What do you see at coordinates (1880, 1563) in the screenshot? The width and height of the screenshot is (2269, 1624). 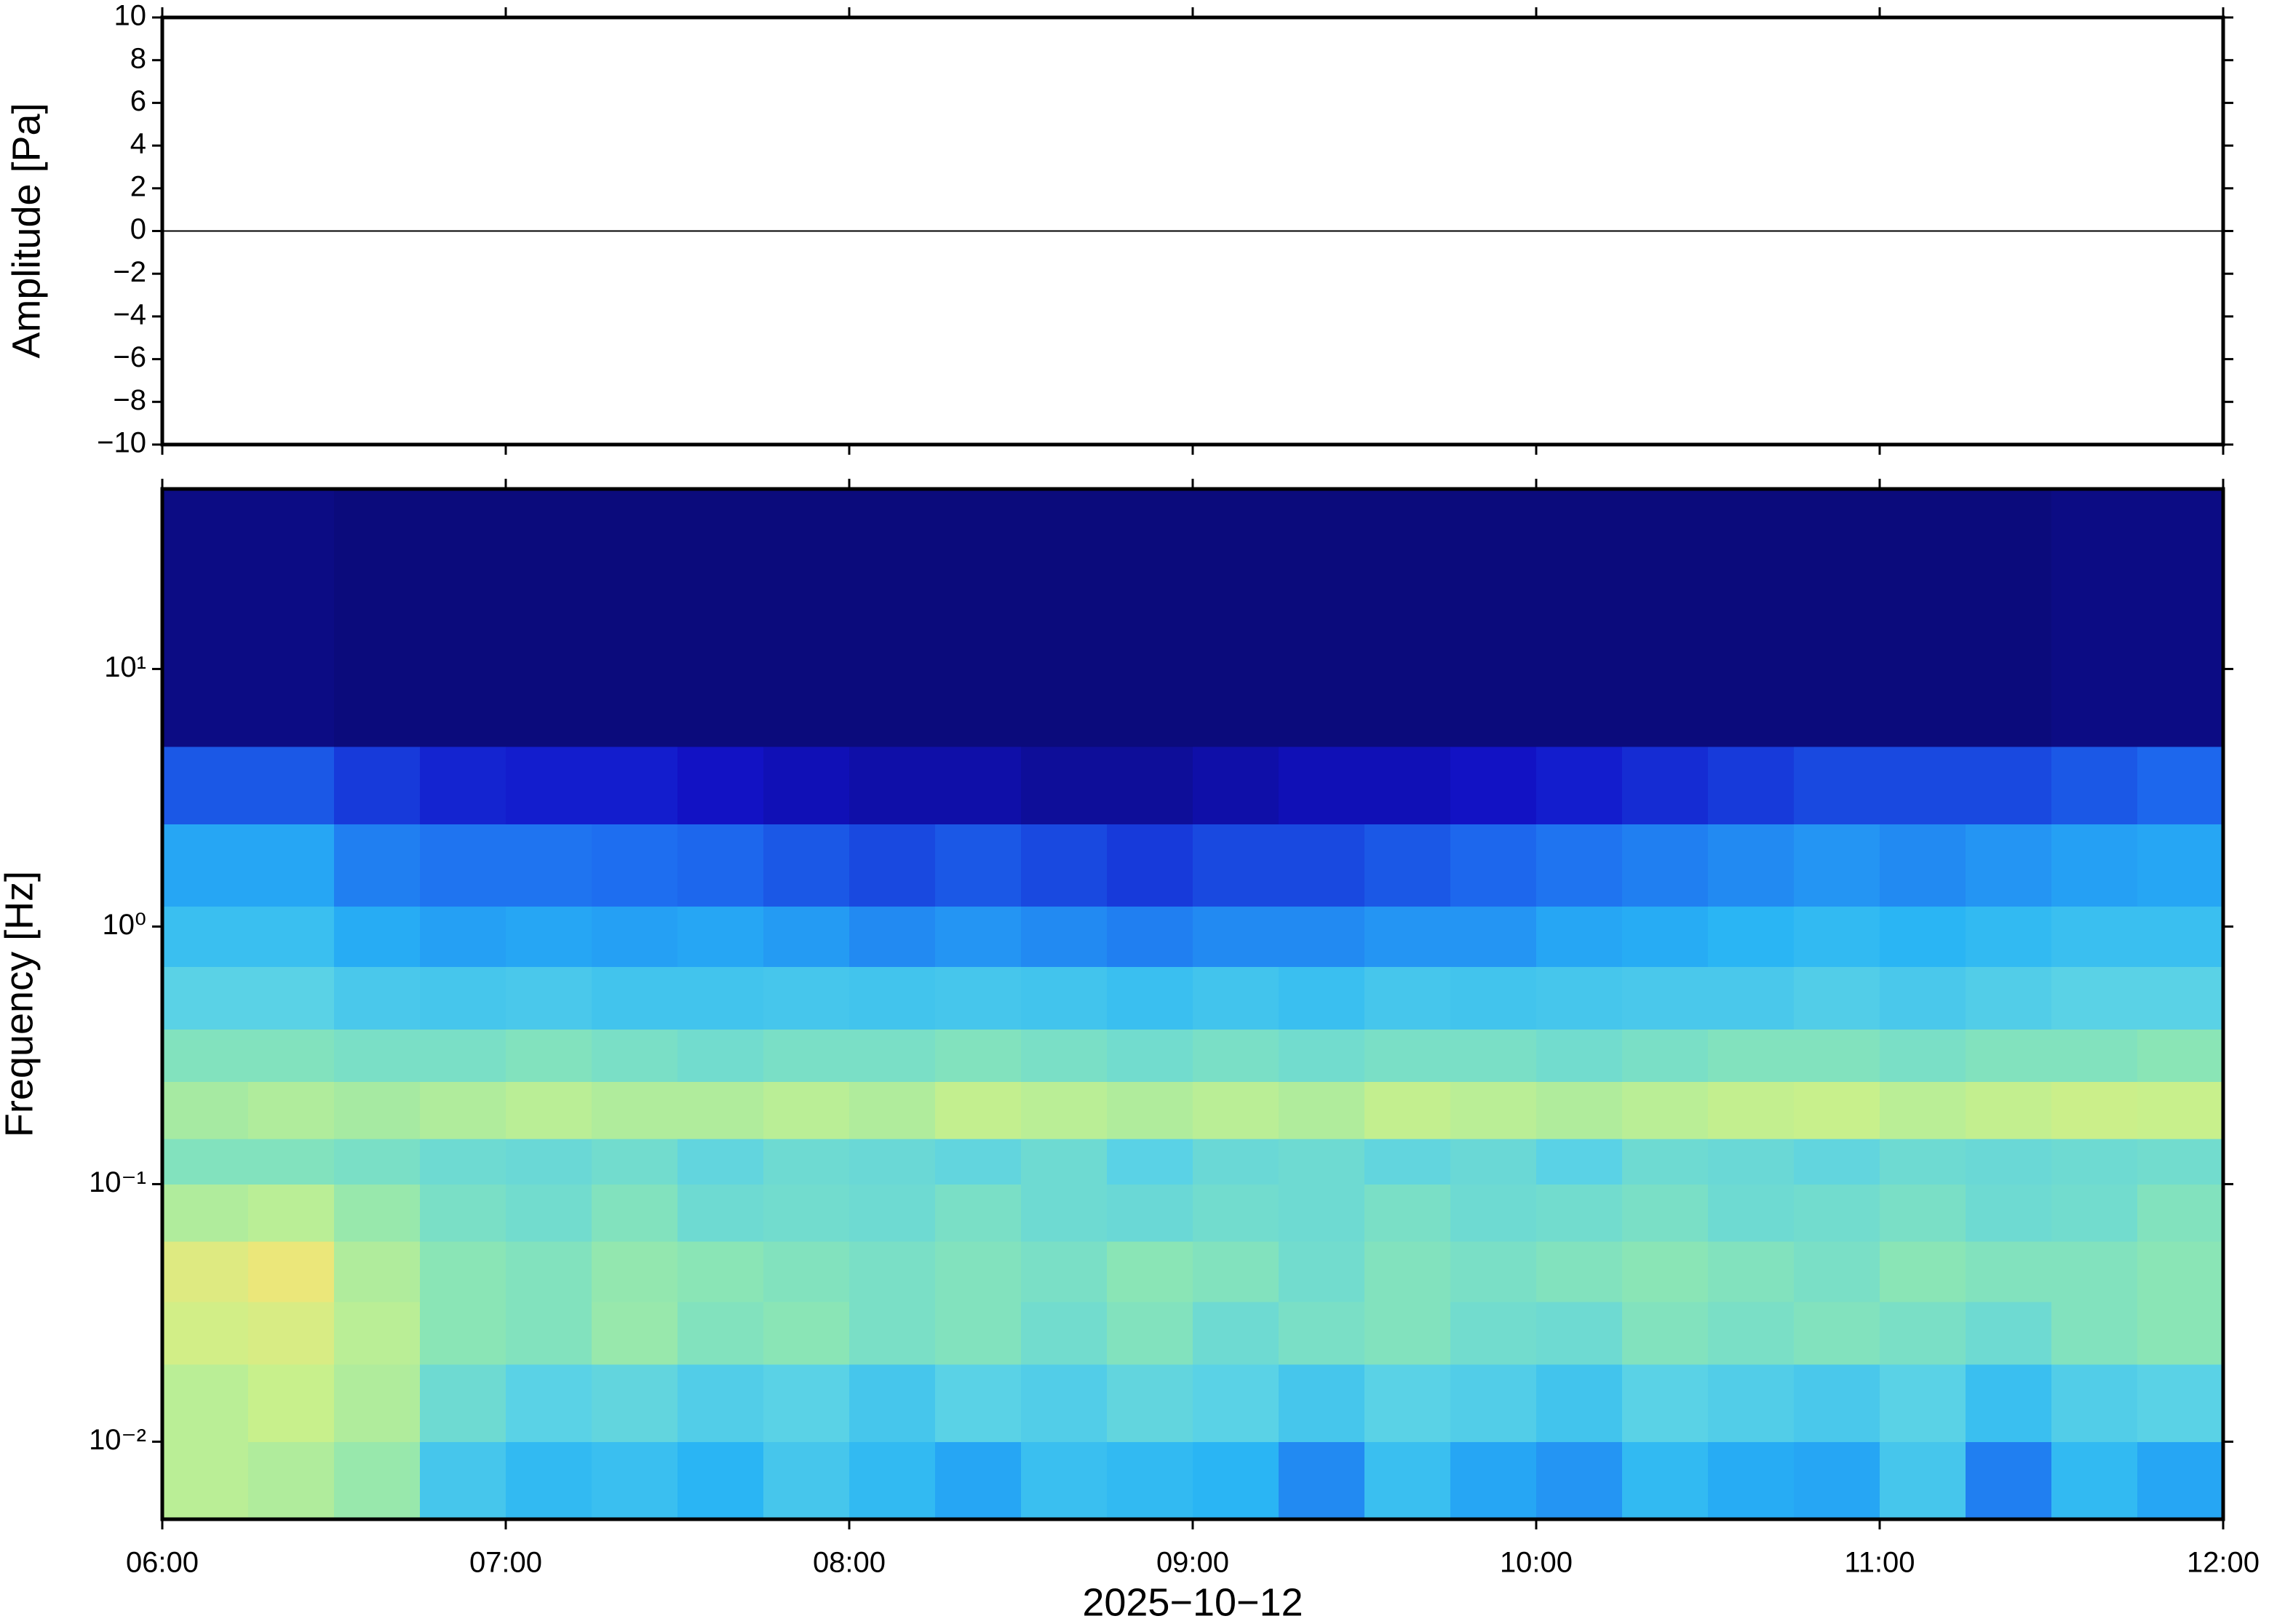 I see `x-tick-label: 11:00` at bounding box center [1880, 1563].